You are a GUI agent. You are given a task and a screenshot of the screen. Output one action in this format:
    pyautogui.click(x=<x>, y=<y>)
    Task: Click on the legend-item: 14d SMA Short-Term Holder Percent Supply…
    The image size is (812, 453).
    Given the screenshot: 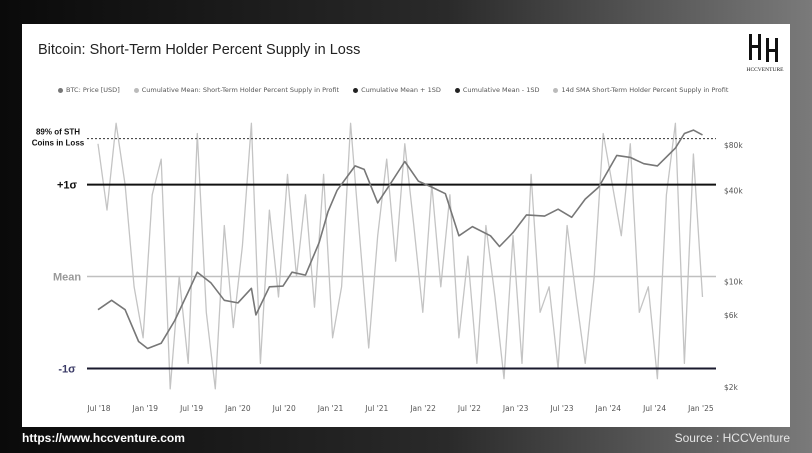 What is the action you would take?
    pyautogui.click(x=640, y=90)
    